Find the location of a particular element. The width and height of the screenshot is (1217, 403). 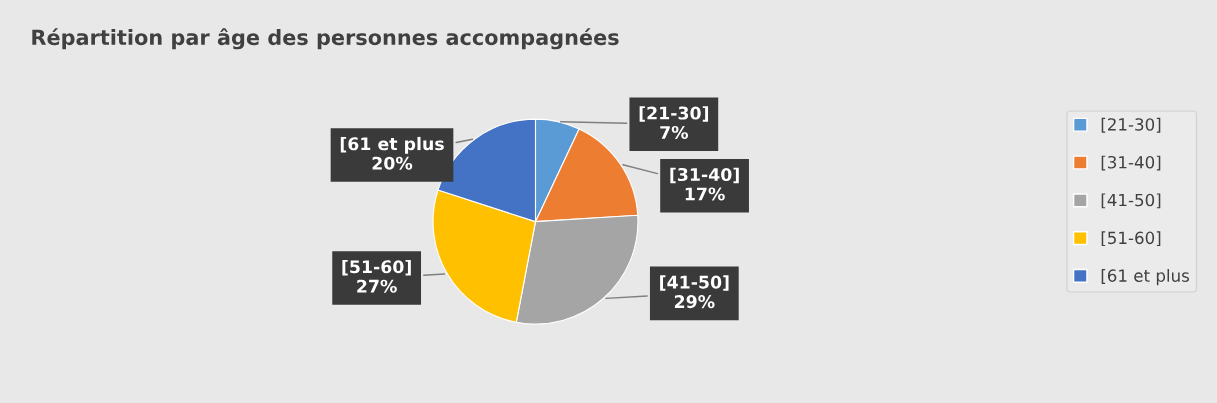

data-label: 7% is located at coordinates (674, 132).